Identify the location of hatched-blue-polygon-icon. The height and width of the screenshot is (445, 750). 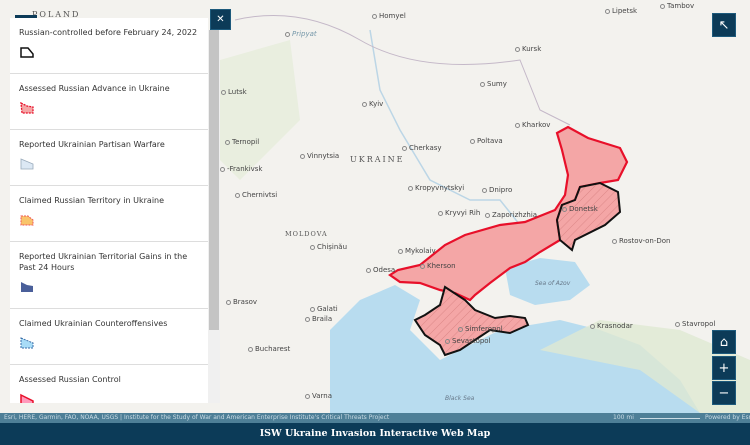
(27, 164).